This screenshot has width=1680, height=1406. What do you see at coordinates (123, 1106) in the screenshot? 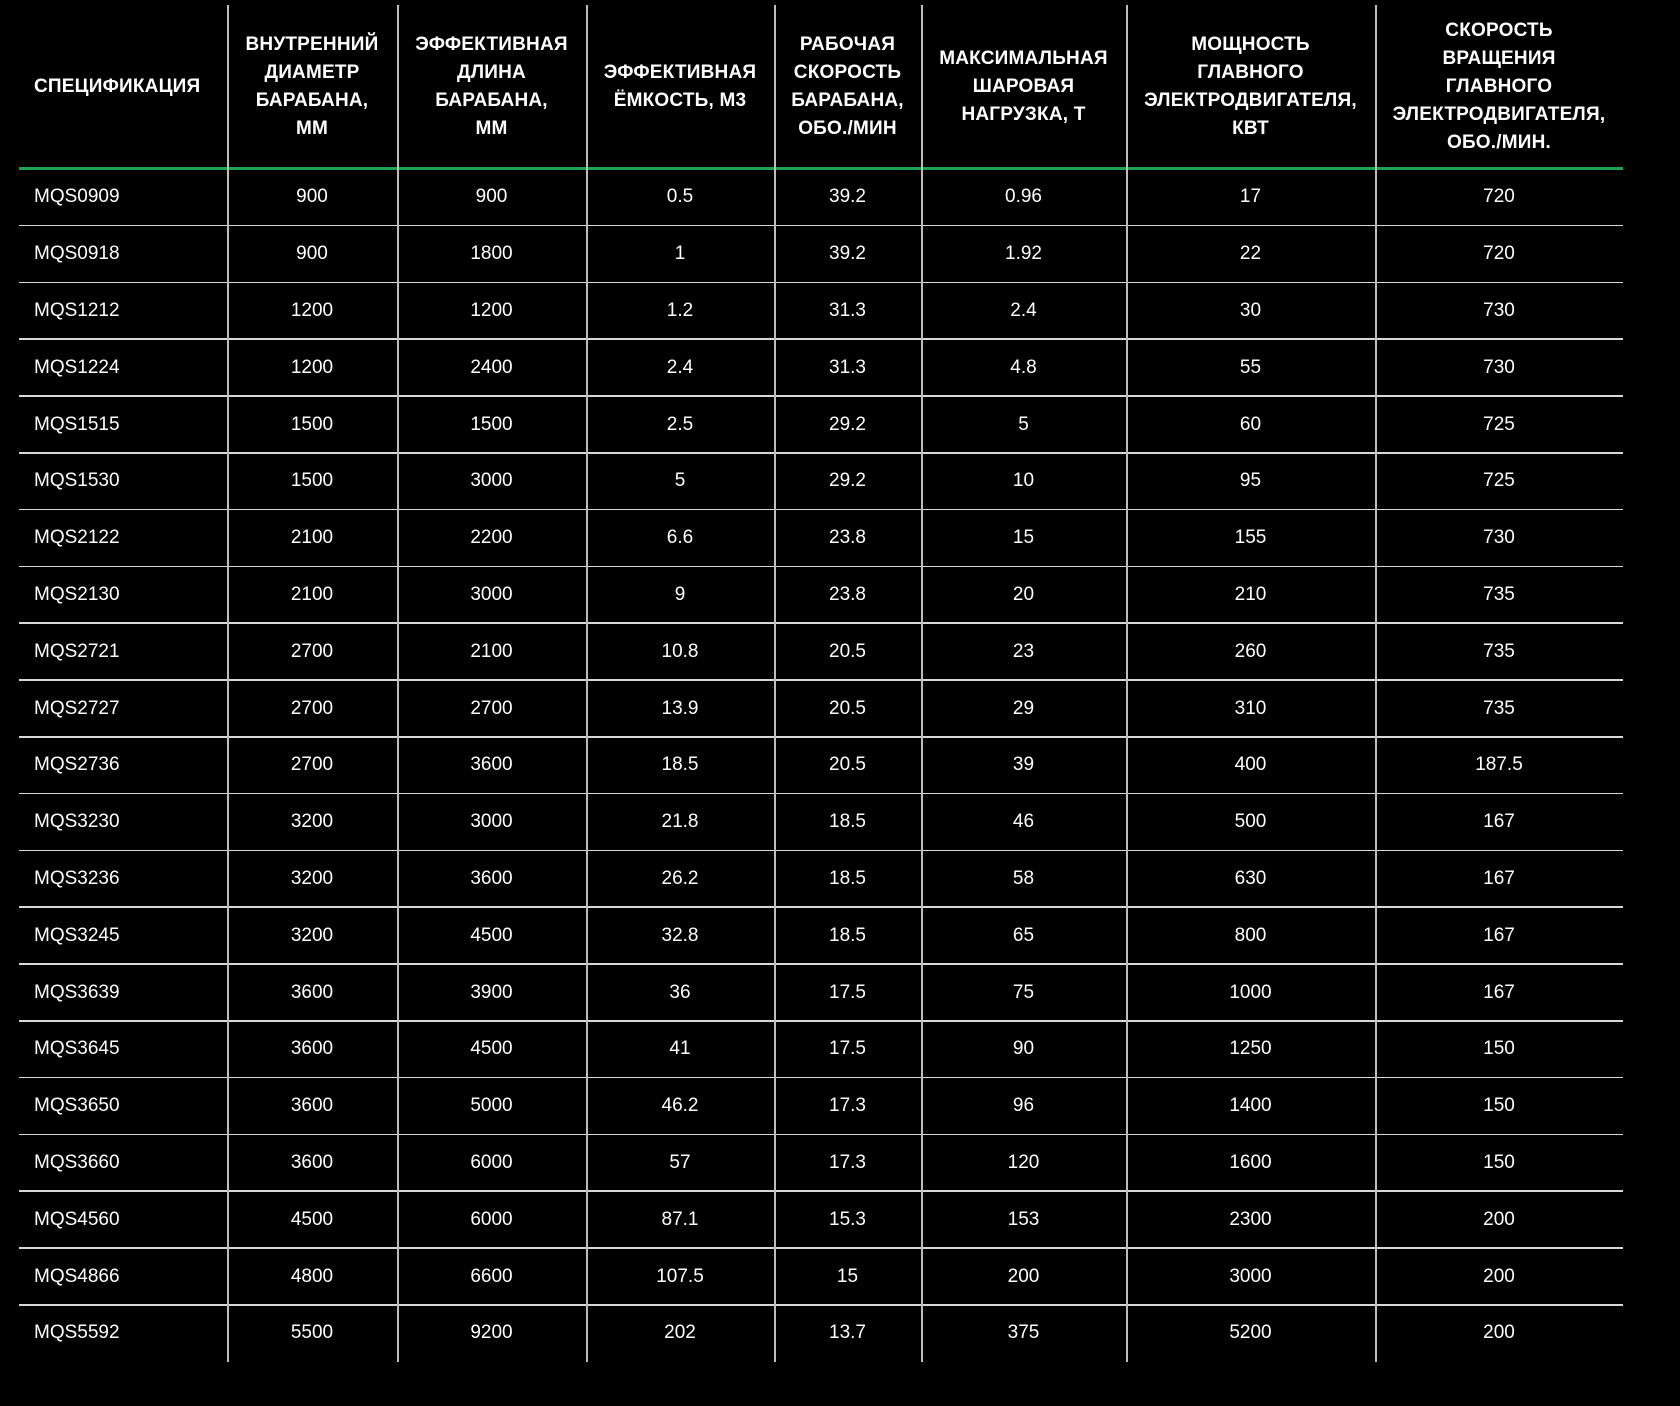
I see `table-cell: MQS3650` at bounding box center [123, 1106].